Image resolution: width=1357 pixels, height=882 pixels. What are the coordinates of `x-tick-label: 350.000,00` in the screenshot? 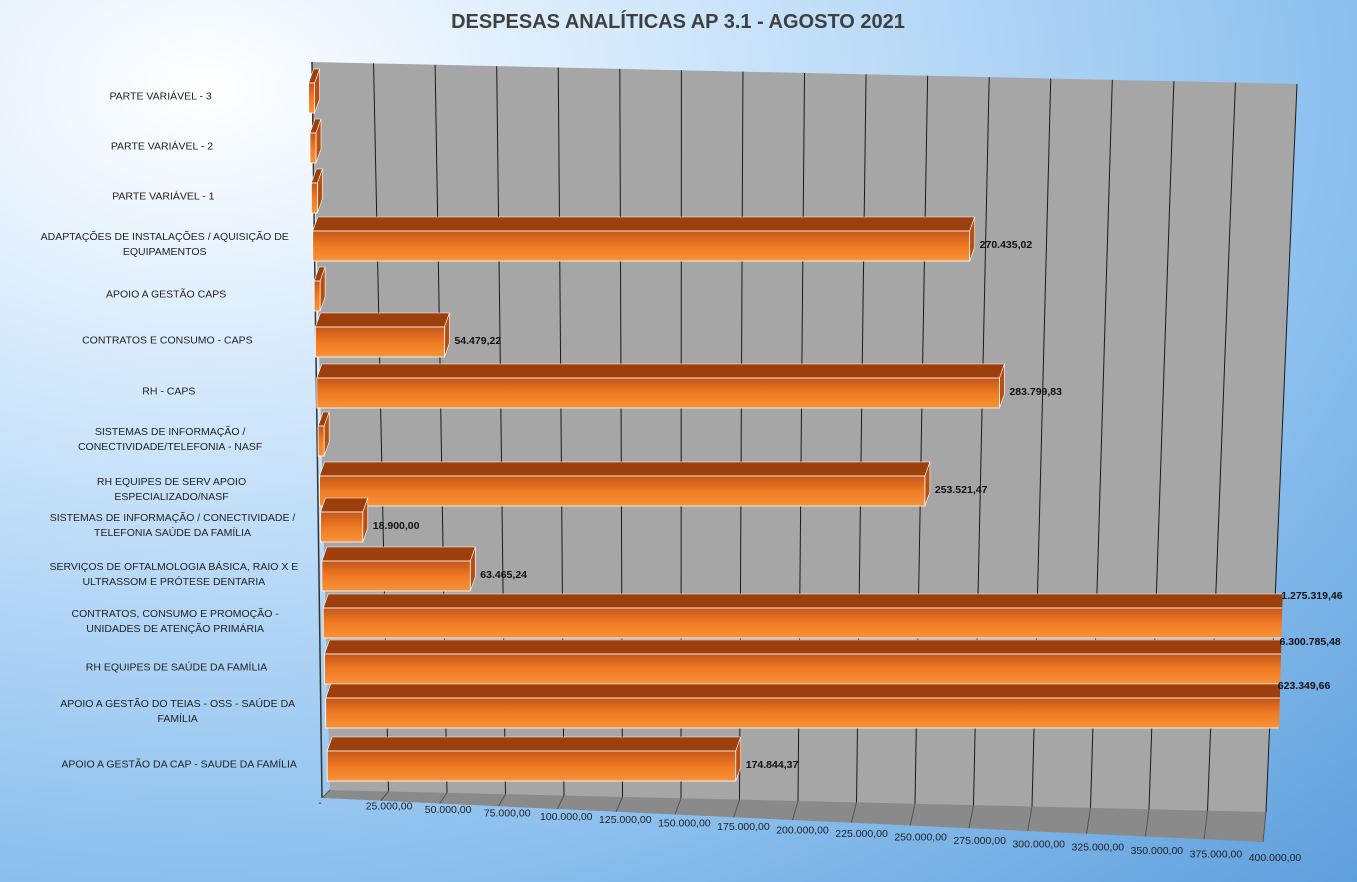 It's located at (1157, 851).